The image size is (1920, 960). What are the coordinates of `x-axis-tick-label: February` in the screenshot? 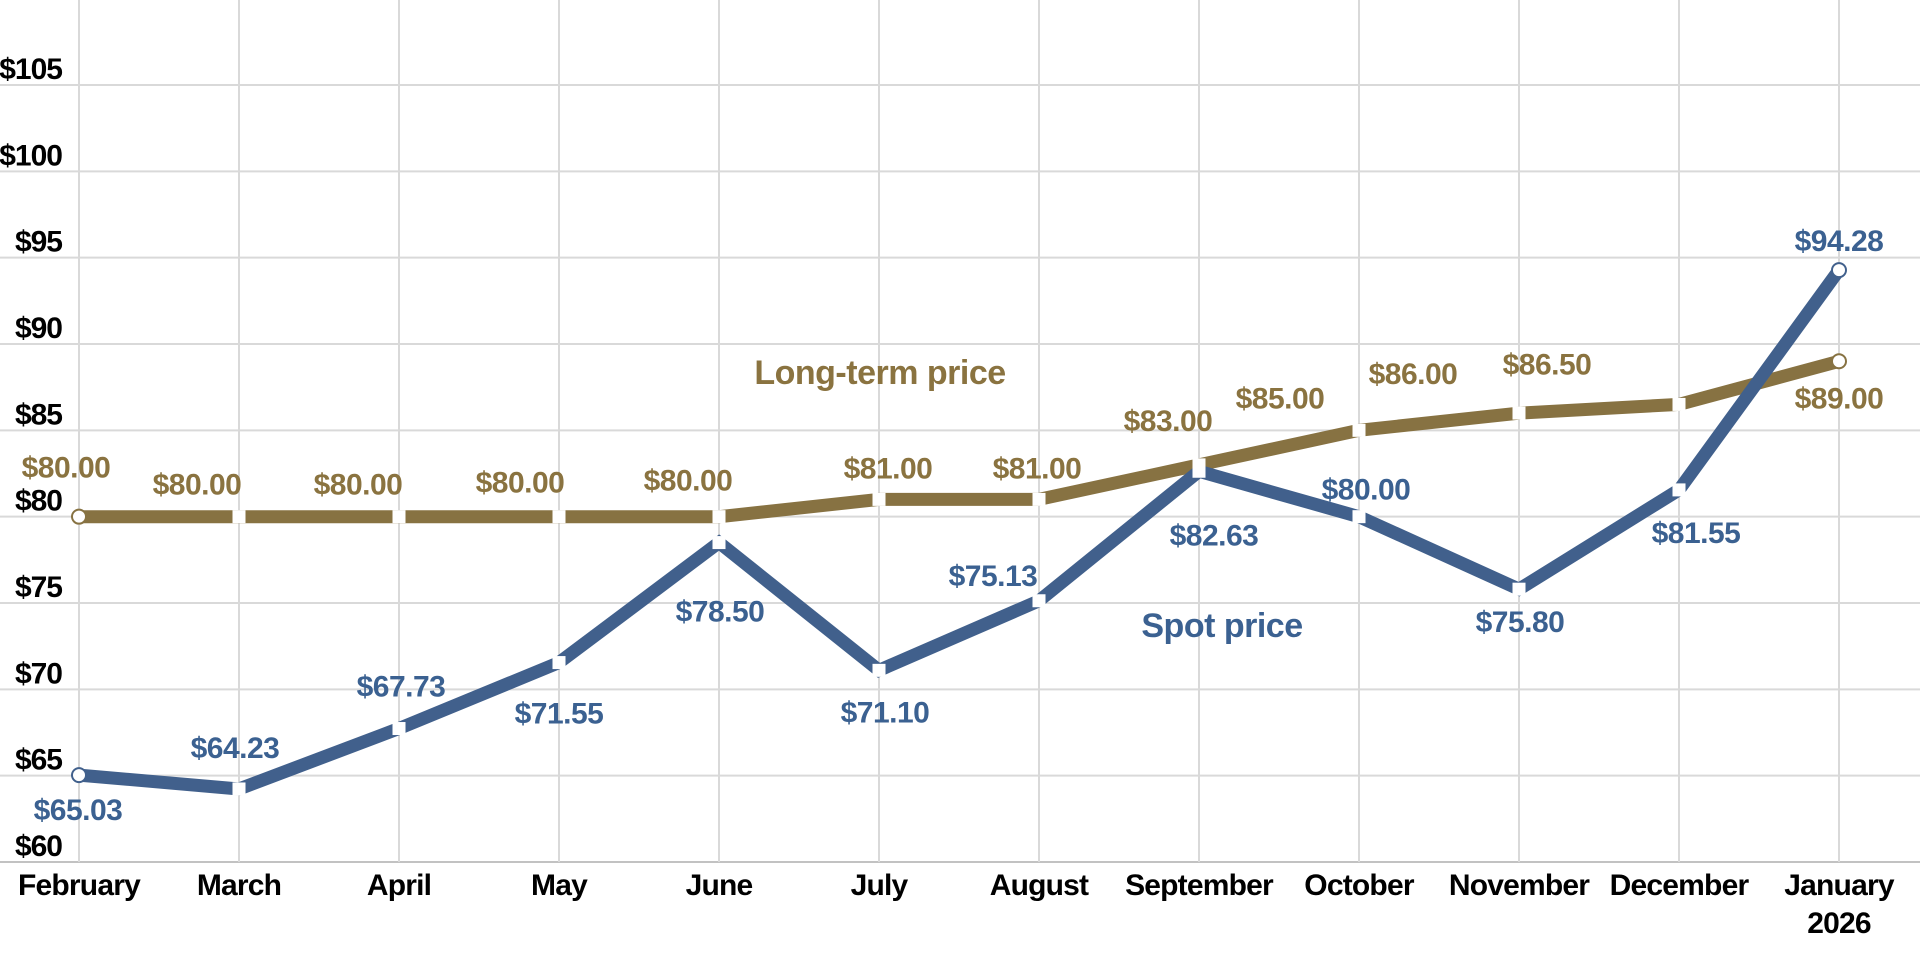 It's located at (79, 885).